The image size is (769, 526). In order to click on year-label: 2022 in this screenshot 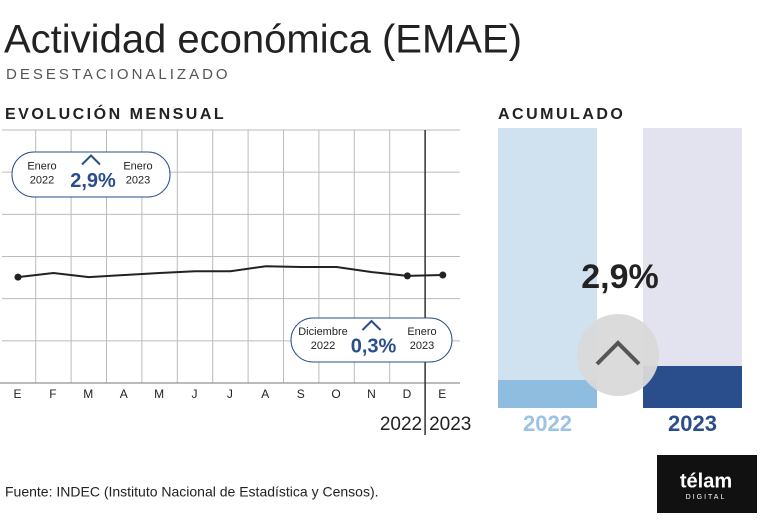, I will do `click(401, 424)`.